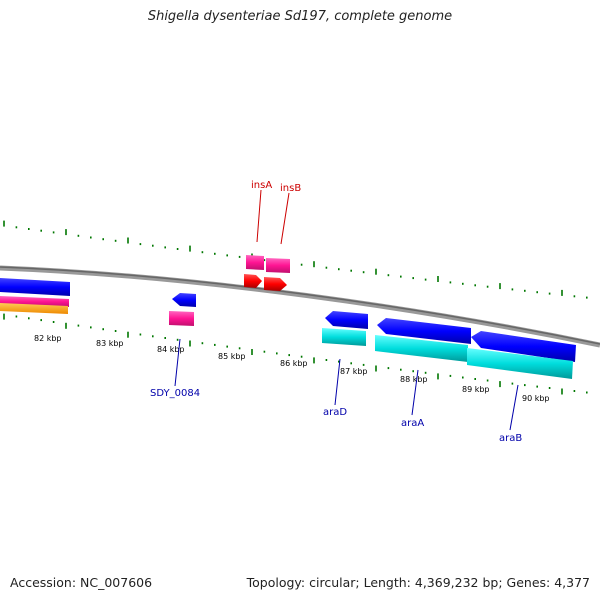 The width and height of the screenshot is (600, 600). Describe the element at coordinates (182, 309) in the screenshot. I see `gene-sdy-0084-features` at that location.